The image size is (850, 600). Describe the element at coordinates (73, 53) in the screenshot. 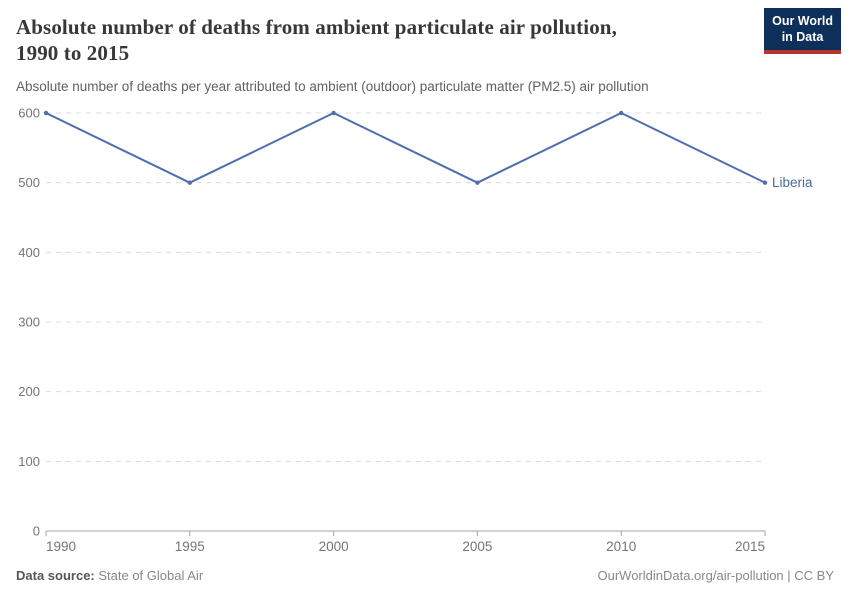

I see `page-title-line2: 1990 to 2015` at that location.